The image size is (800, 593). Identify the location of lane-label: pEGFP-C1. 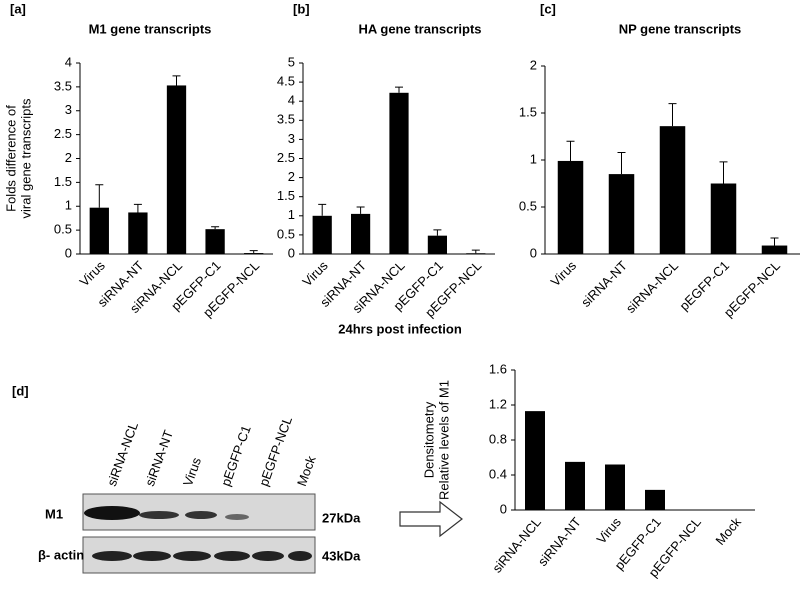
(236, 455).